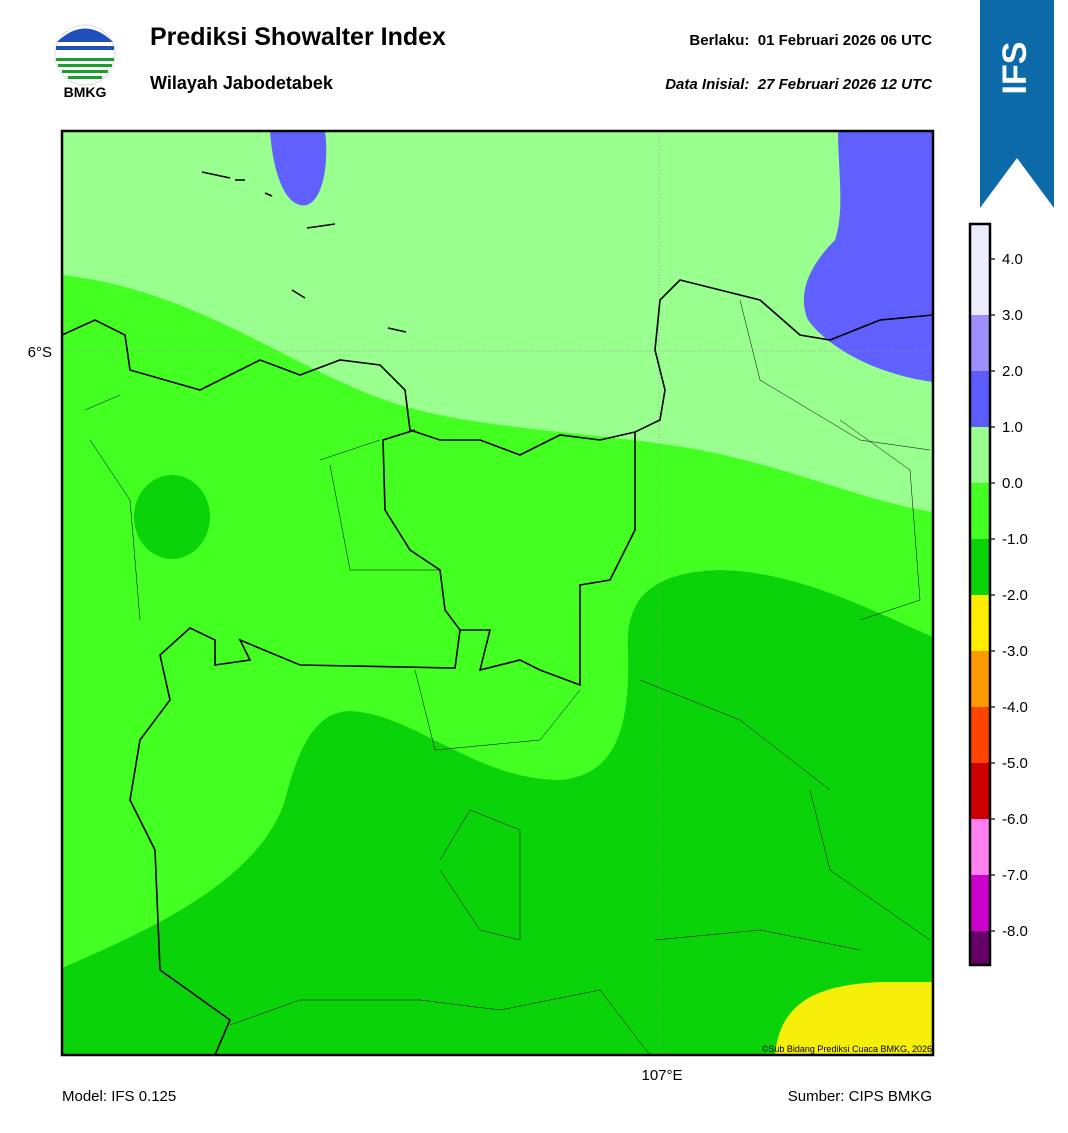  I want to click on badge, so click(1017, 104).